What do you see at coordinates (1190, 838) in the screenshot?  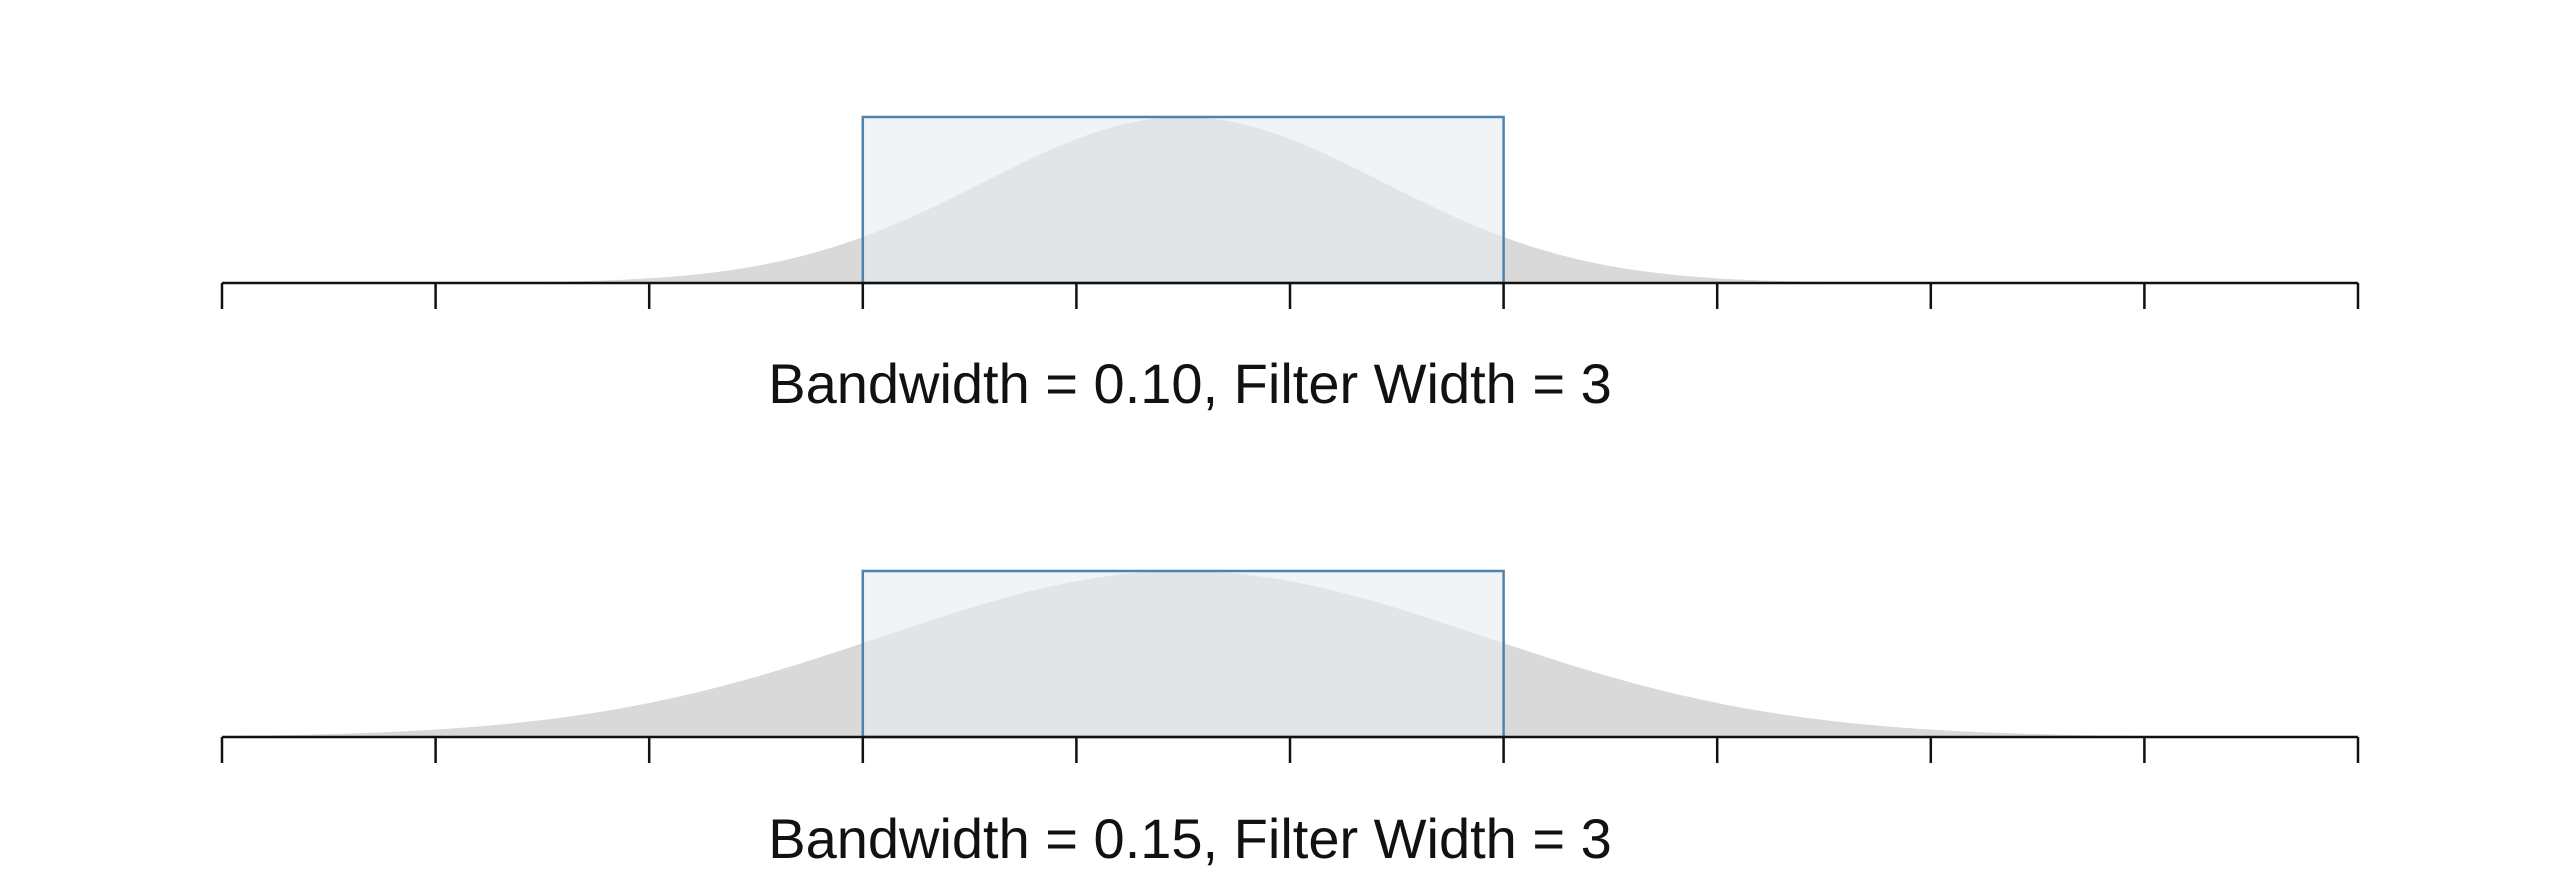 I see `panel-caption: Bandwidth = 0.15, Filter Width = 3` at bounding box center [1190, 838].